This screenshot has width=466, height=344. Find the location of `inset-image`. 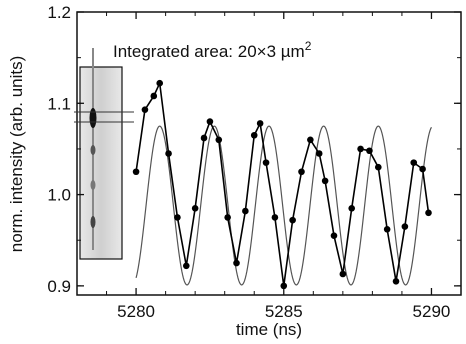

inset-image is located at coordinates (104, 154).